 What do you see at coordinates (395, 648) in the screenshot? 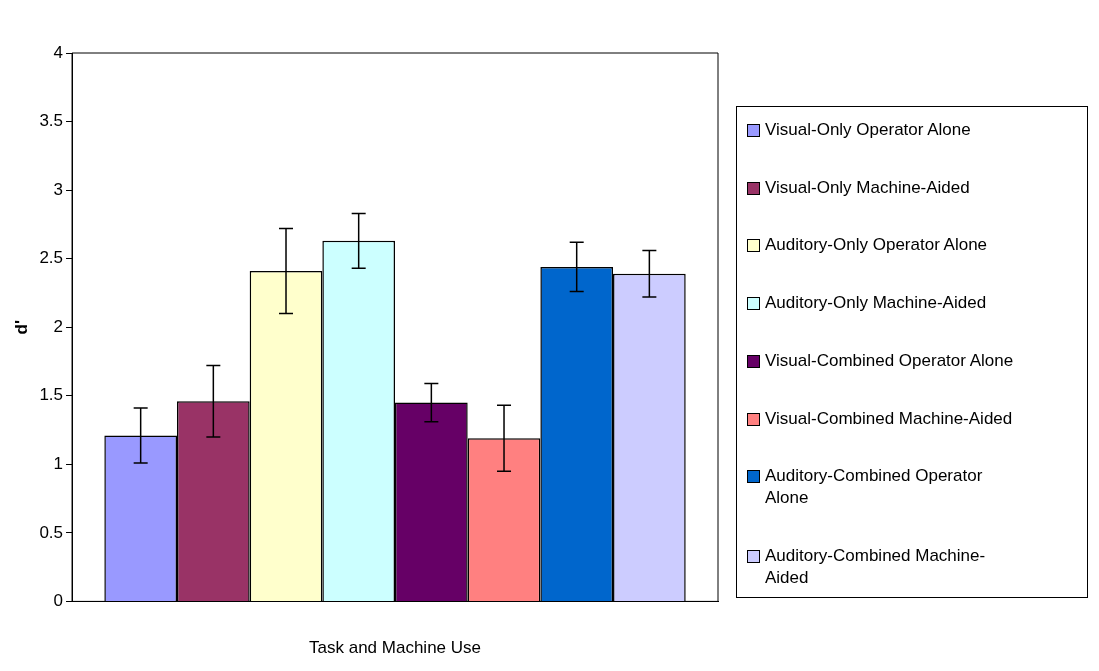
I see `x-axis-title: Task and Machine Use` at bounding box center [395, 648].